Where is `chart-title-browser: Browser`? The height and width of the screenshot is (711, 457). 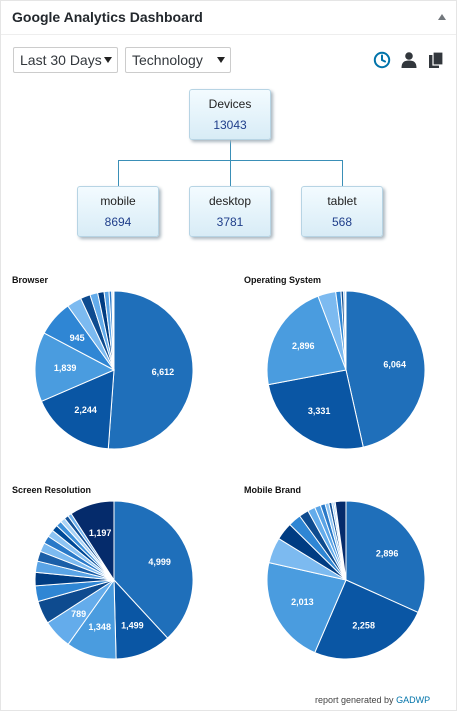 chart-title-browser: Browser is located at coordinates (30, 280).